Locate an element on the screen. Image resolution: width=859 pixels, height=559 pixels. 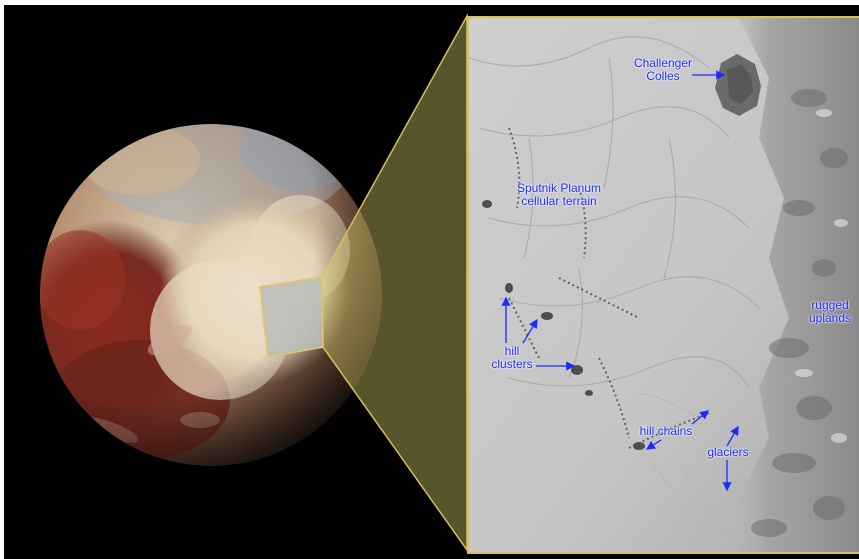
label-rugged-uplands: rugged uplands is located at coordinates (830, 312).